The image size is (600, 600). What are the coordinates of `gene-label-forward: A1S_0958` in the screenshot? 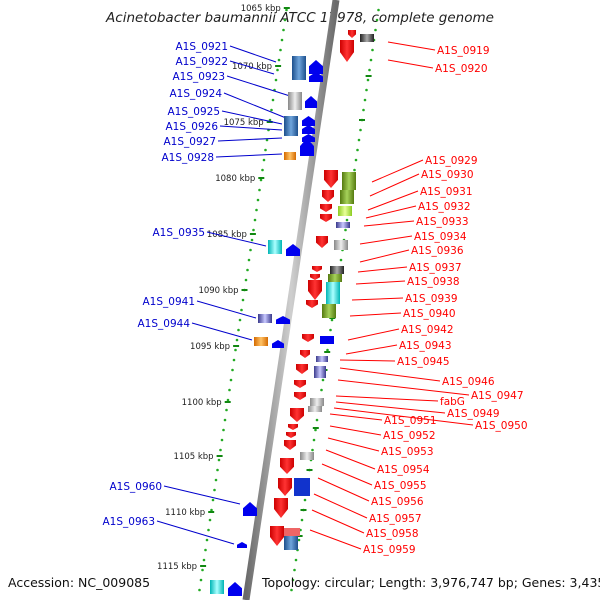 It's located at (392, 534).